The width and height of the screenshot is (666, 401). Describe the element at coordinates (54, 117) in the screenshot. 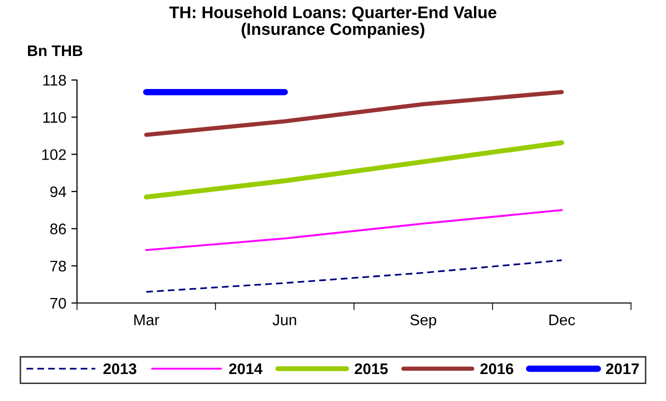

I see `y-tick-label: 110` at that location.